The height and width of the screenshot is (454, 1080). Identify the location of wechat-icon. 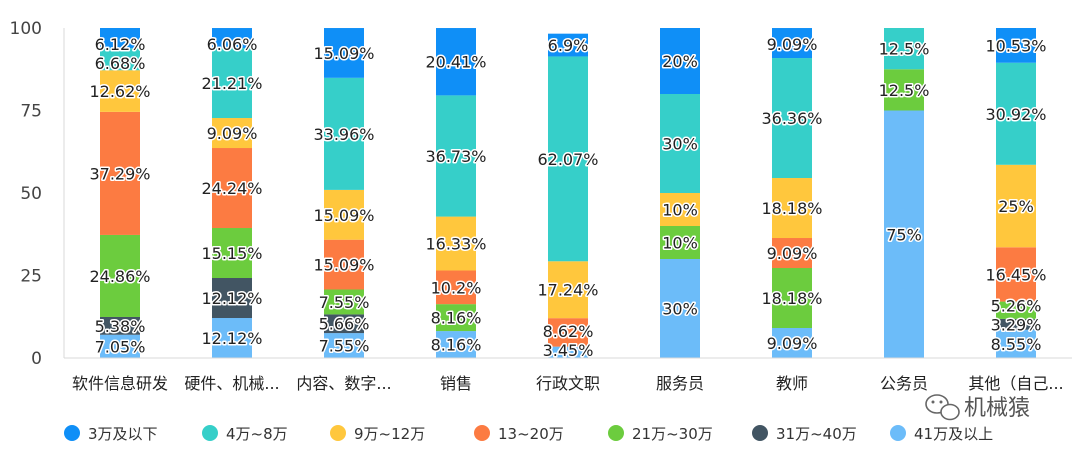
(942, 407).